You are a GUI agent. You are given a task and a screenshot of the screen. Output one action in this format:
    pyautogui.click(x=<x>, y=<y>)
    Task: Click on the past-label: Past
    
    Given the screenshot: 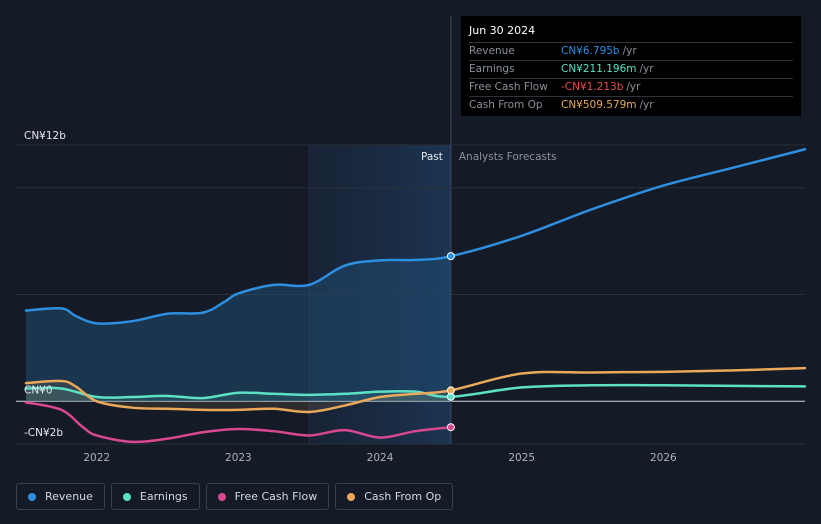 What is the action you would take?
    pyautogui.click(x=432, y=157)
    